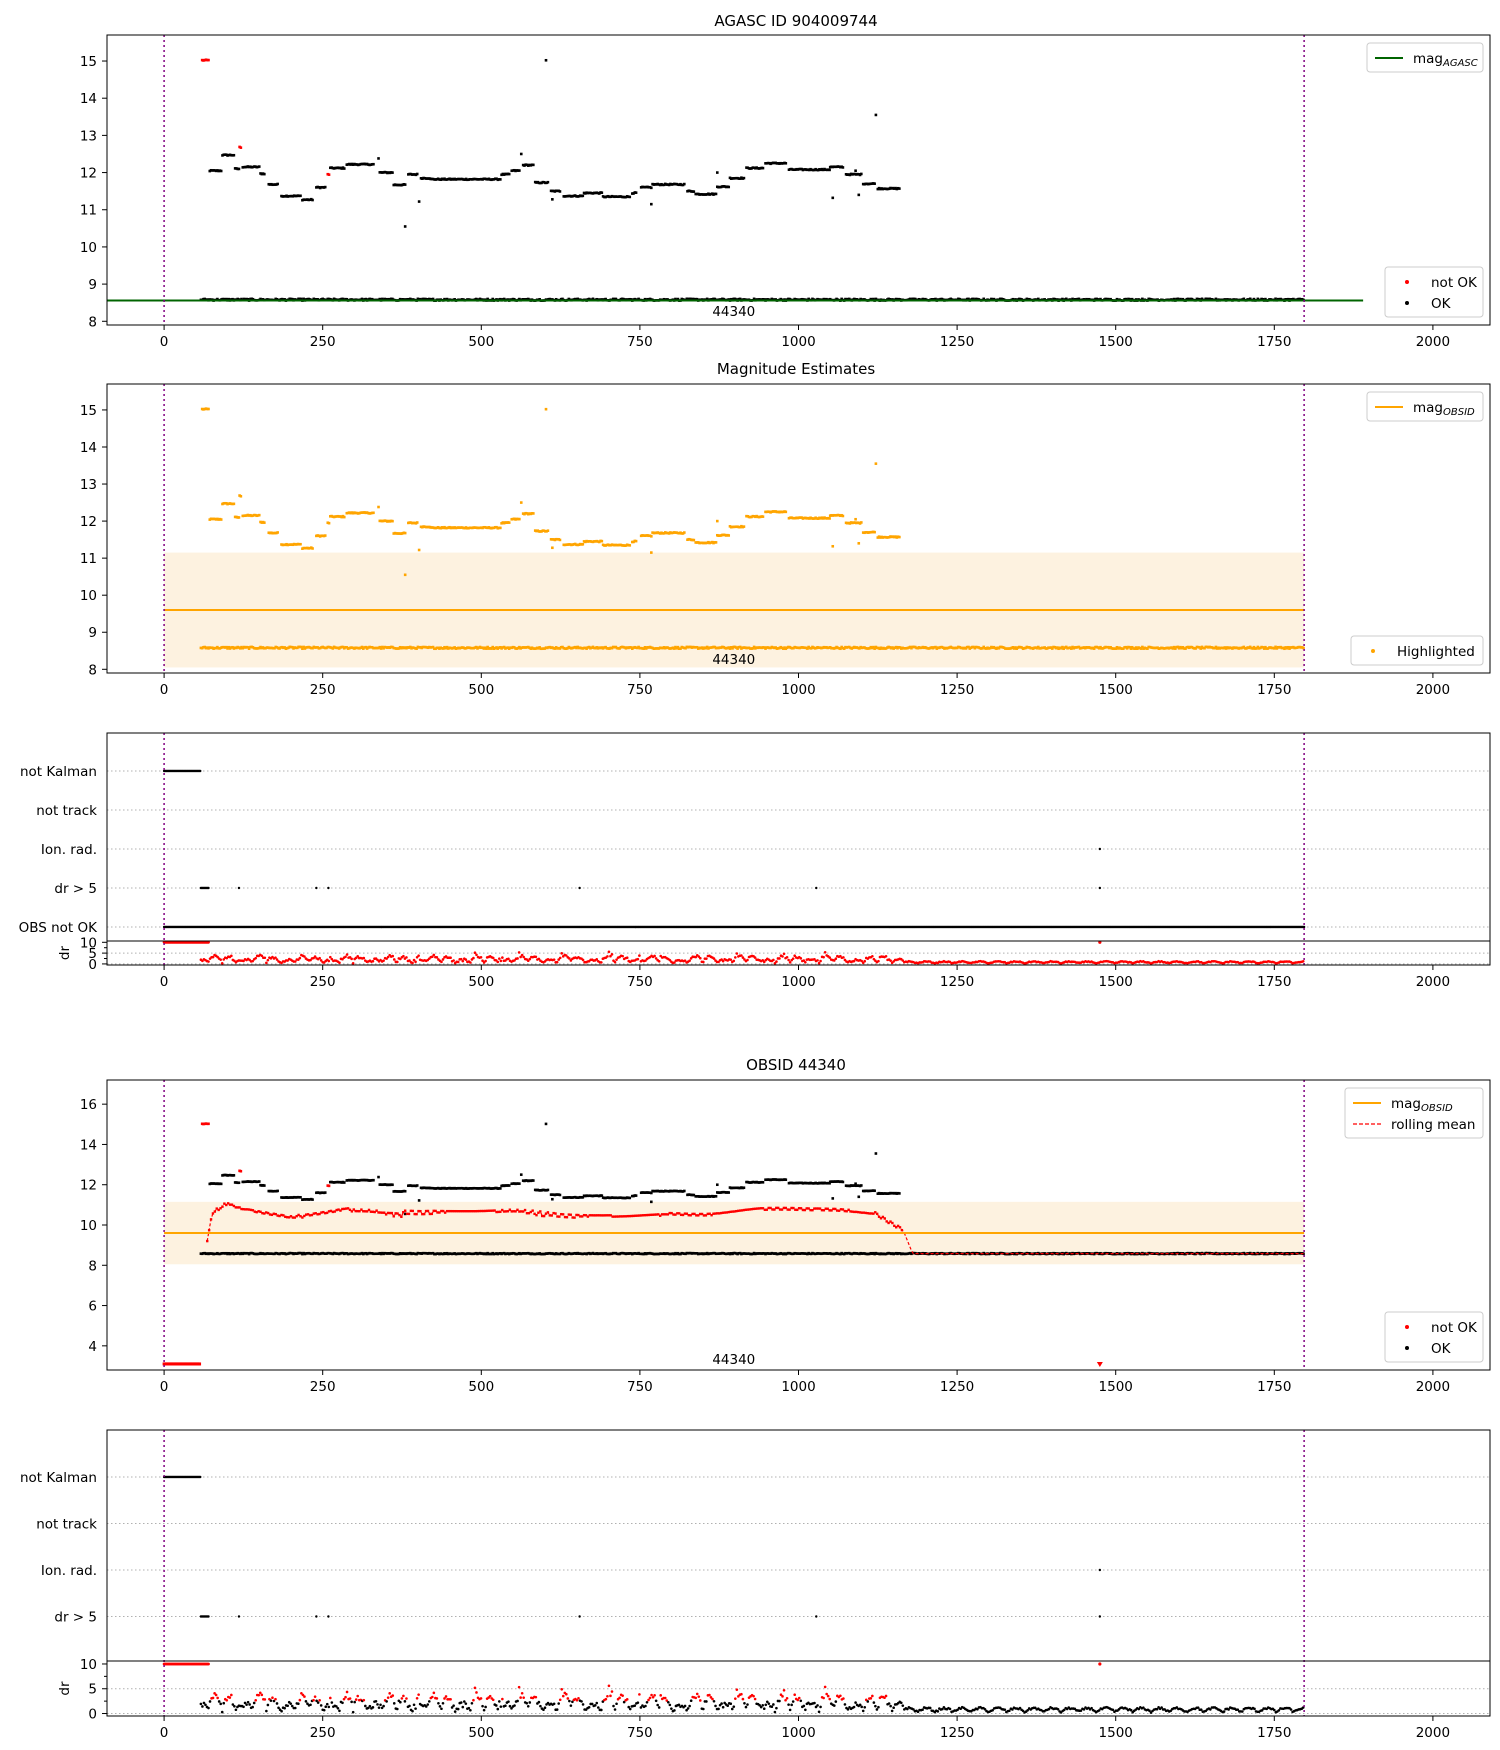  What do you see at coordinates (640, 690) in the screenshot?
I see `x-tick-label: 750` at bounding box center [640, 690].